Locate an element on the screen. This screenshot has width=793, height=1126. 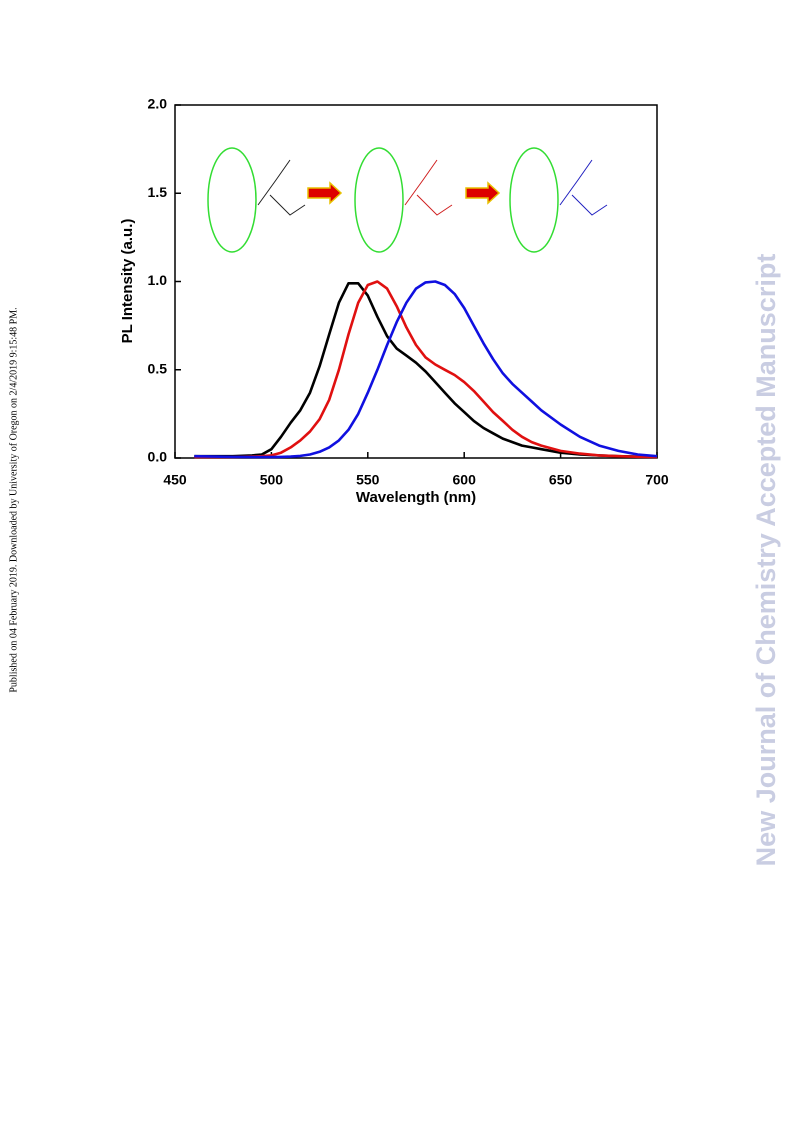
x-tick-label: 650 is located at coordinates (561, 480).